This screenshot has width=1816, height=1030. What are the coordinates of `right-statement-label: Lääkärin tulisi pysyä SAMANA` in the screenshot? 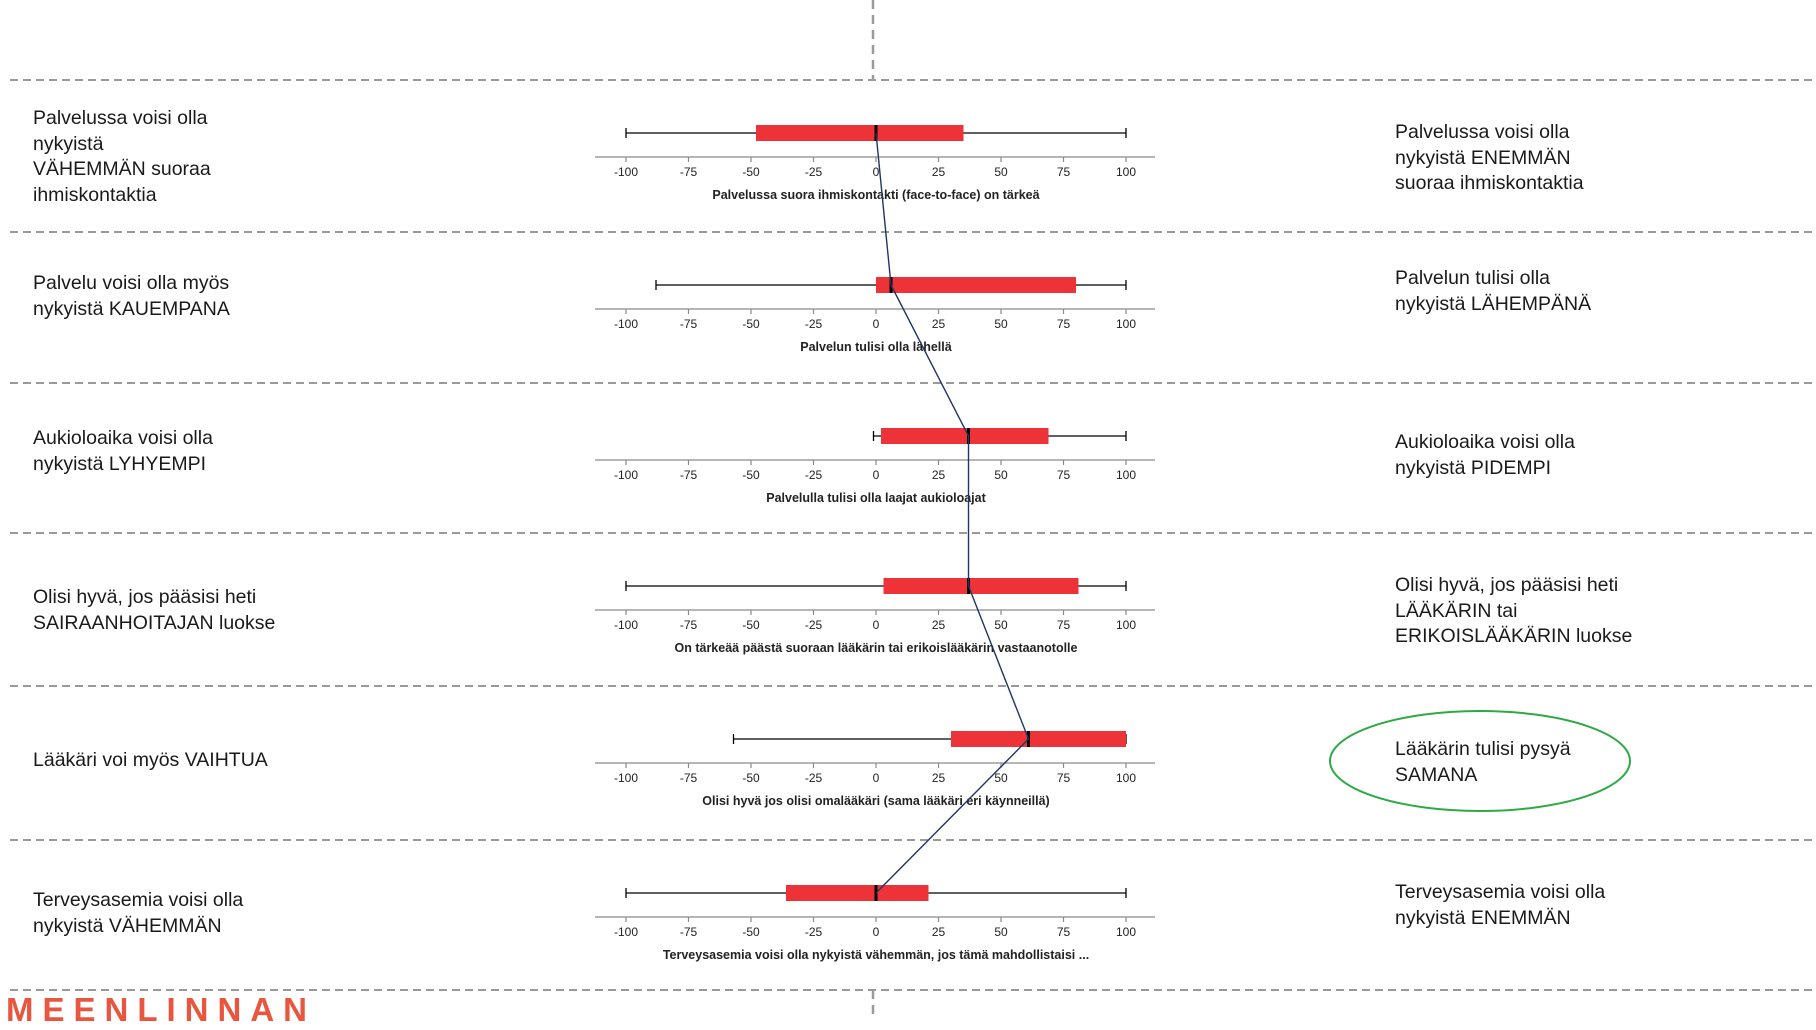 It's located at (1483, 762).